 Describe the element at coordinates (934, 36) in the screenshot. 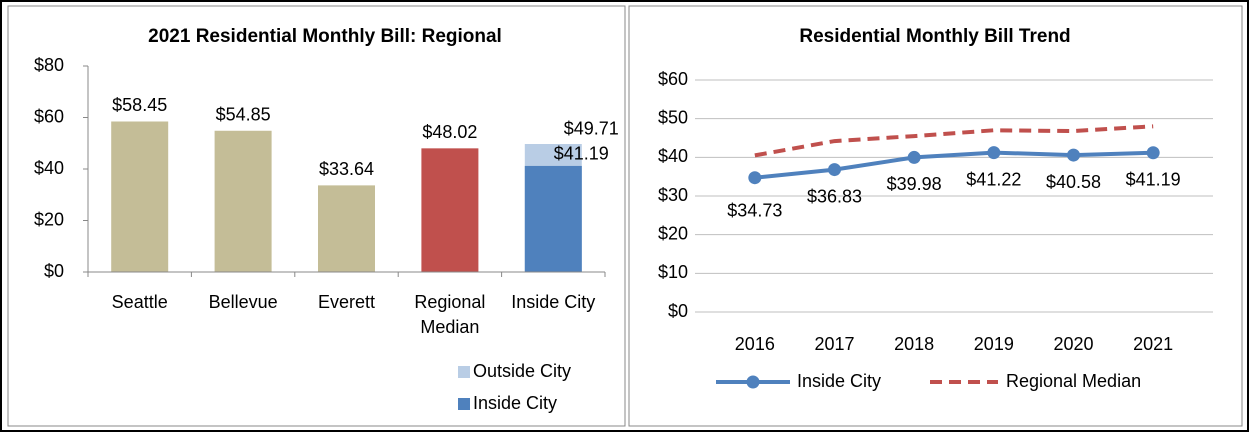

I see `chart-title: Residential Monthly Bill Trend` at that location.